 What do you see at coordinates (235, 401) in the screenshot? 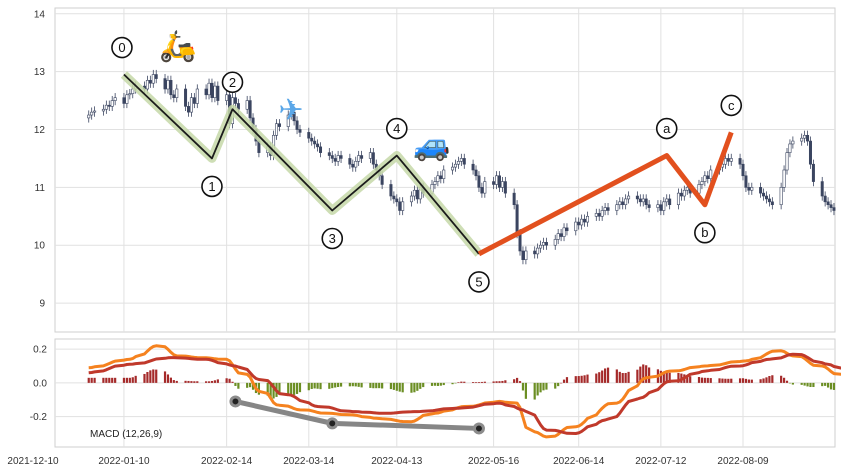
I see `divergence-marker-dot` at bounding box center [235, 401].